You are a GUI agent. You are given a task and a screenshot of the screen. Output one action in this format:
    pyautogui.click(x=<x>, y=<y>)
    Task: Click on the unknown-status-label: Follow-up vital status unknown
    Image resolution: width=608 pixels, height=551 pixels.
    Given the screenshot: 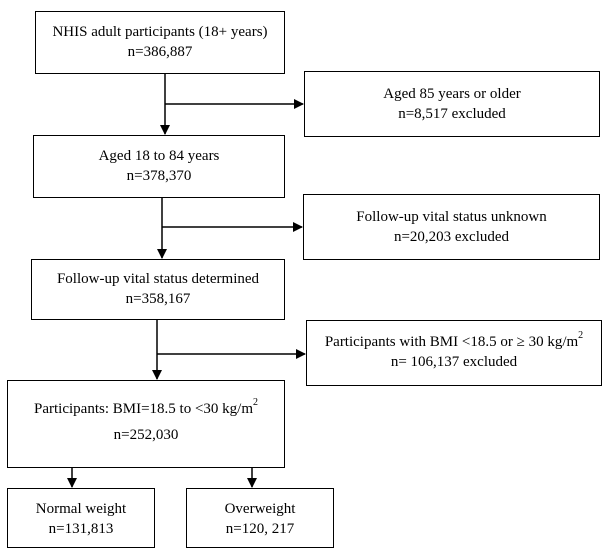 What is the action you would take?
    pyautogui.click(x=451, y=217)
    